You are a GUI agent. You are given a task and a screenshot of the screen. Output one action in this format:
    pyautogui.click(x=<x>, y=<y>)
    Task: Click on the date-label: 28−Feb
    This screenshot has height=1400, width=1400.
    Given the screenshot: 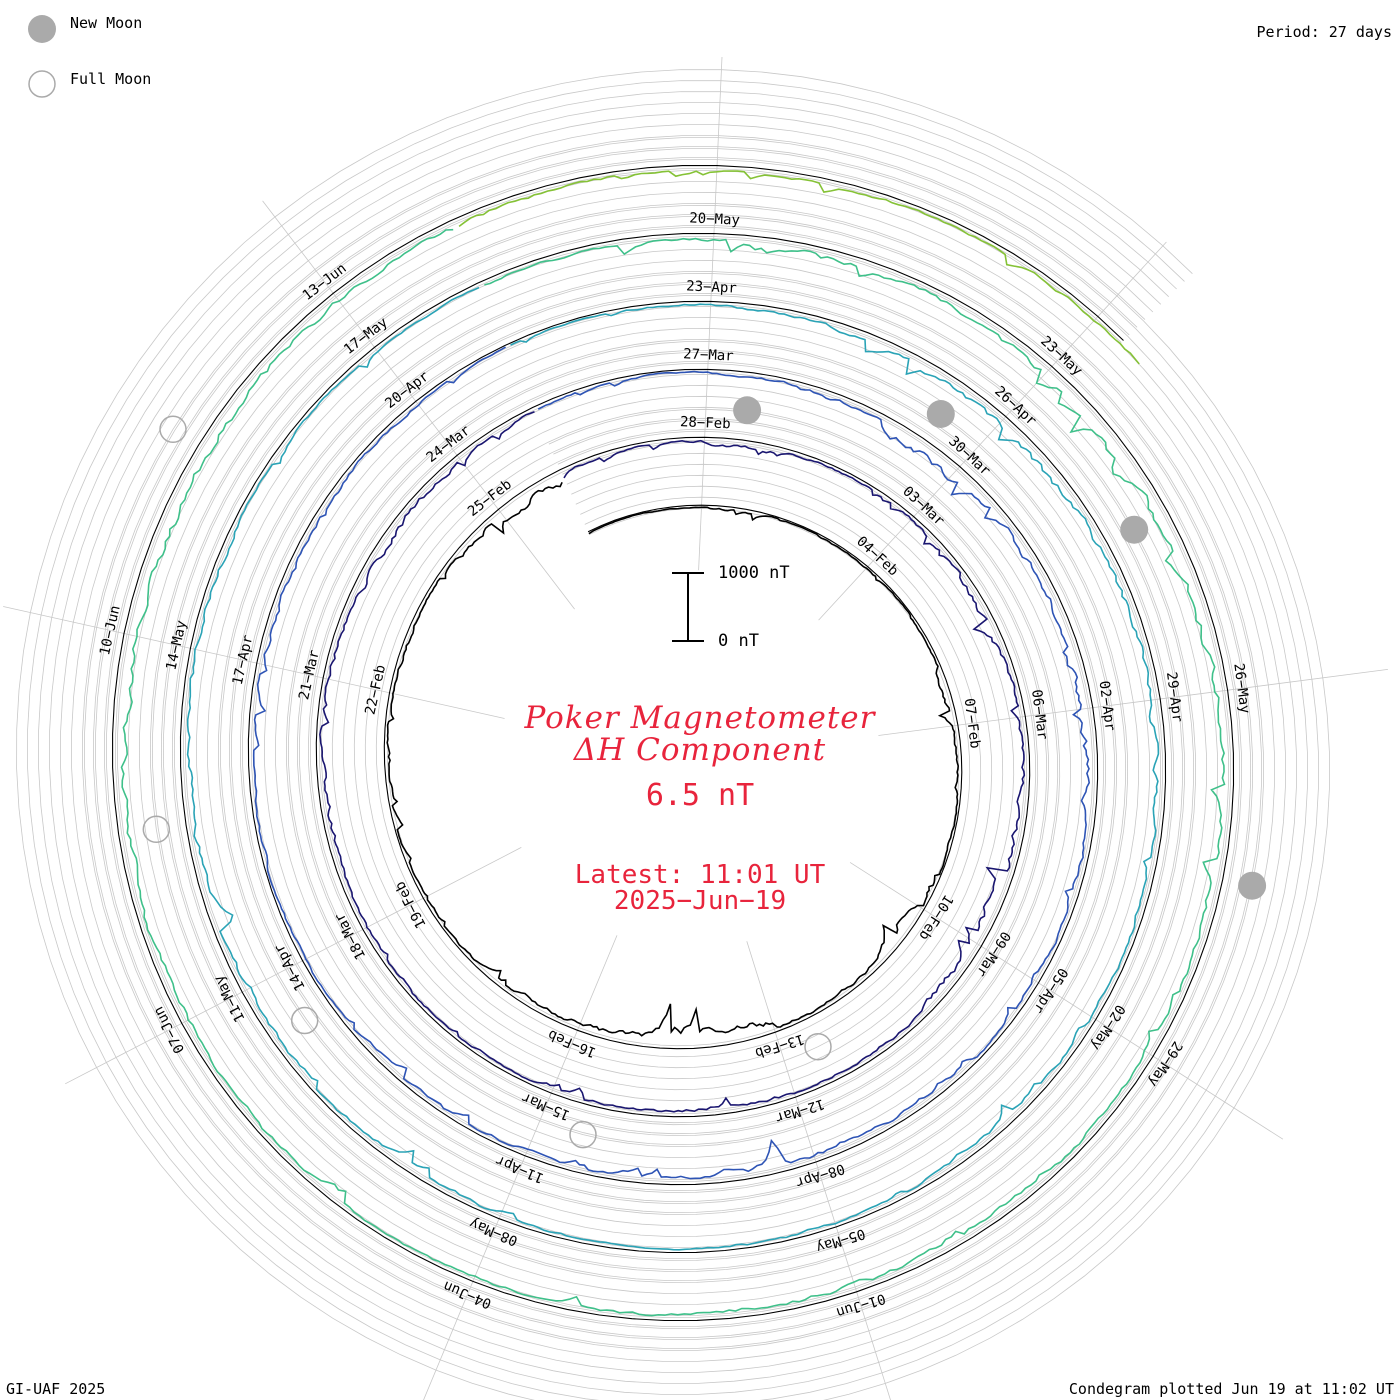 What is the action you would take?
    pyautogui.click(x=705, y=423)
    